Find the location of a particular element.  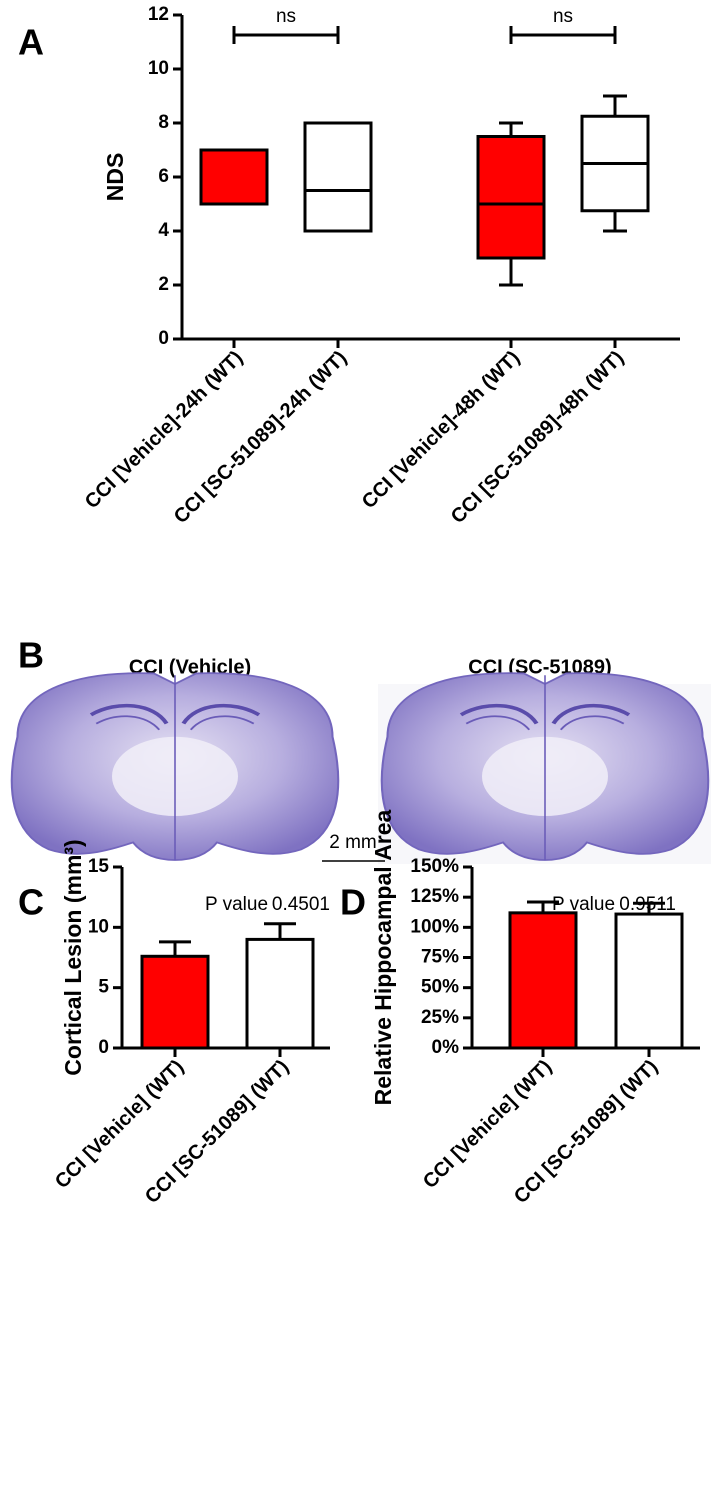

scale-bar-label: 2 mm is located at coordinates (353, 842).